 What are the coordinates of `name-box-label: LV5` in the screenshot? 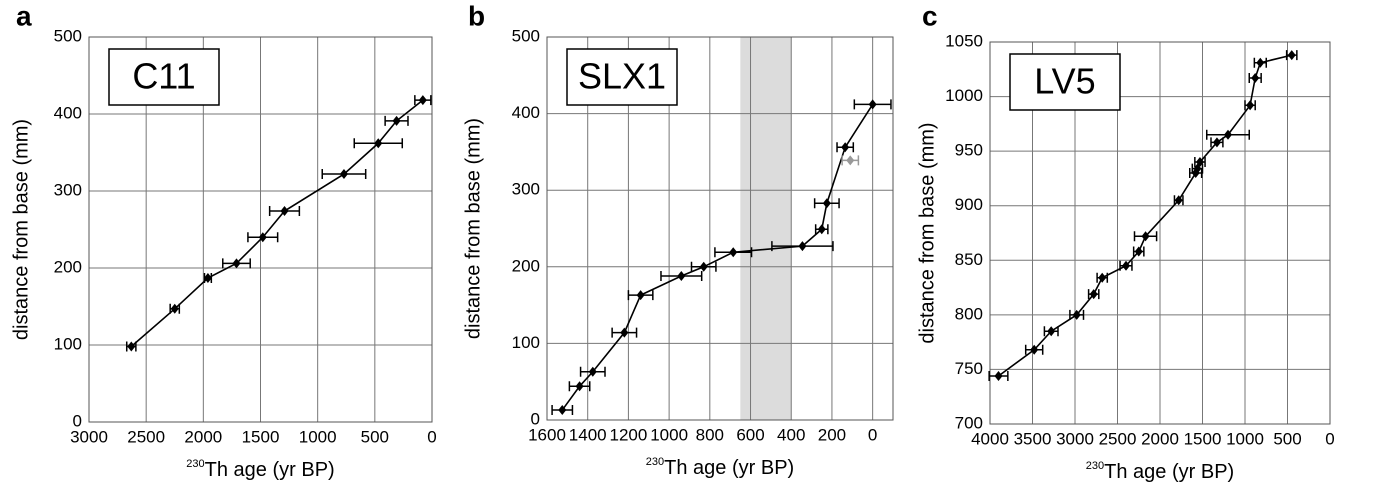 It's located at (1064, 81).